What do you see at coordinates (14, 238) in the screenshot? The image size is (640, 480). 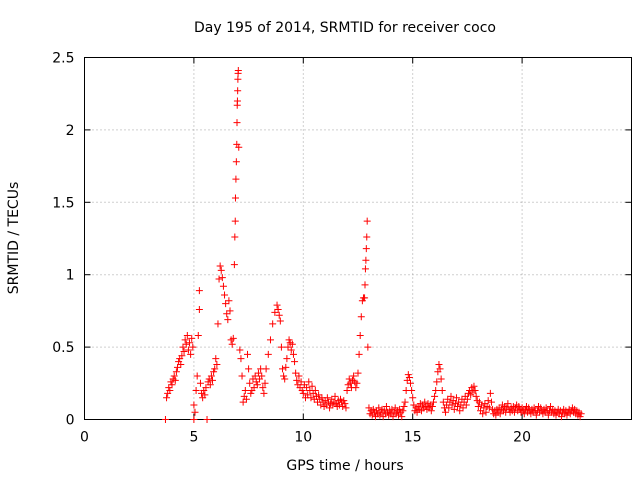 I see `y-axis-label: SRMTID / TECUs` at bounding box center [14, 238].